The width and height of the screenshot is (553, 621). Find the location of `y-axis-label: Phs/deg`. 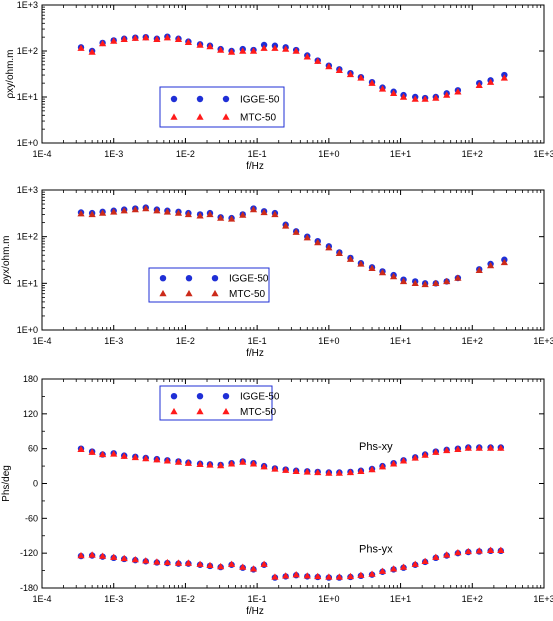

y-axis-label: Phs/deg is located at coordinates (6, 483).